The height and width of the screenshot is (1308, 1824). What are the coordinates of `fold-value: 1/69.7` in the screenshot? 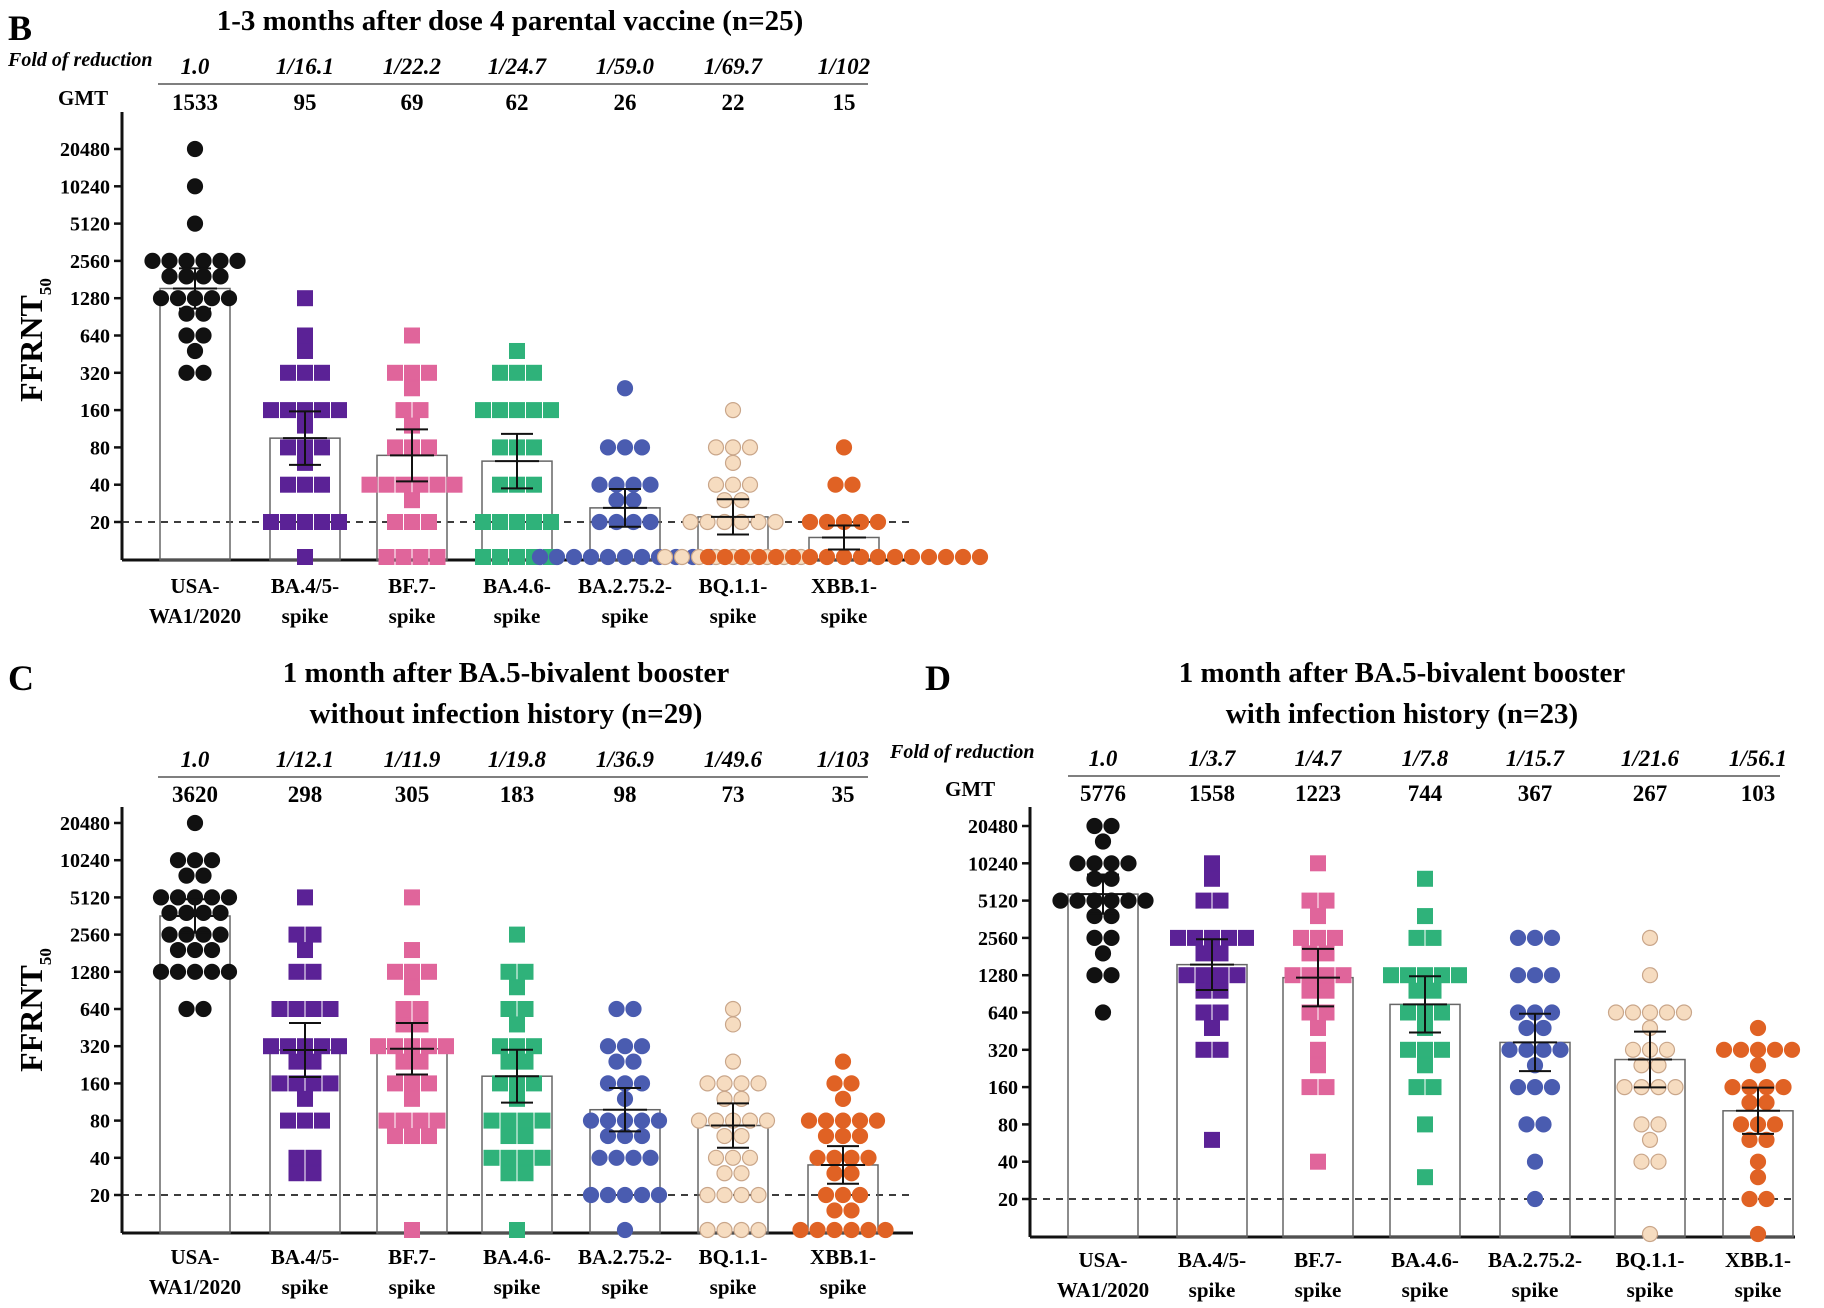 It's located at (734, 66).